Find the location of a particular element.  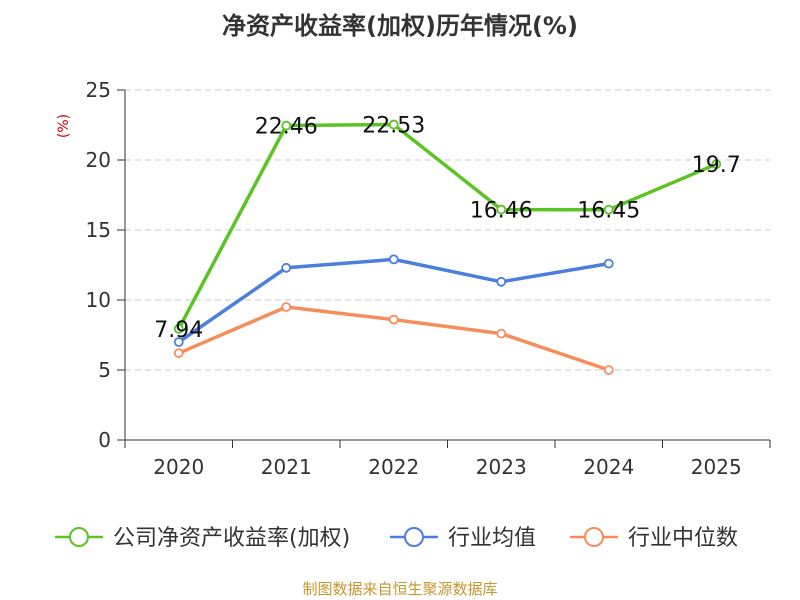

data-label: 19.7 is located at coordinates (716, 165).